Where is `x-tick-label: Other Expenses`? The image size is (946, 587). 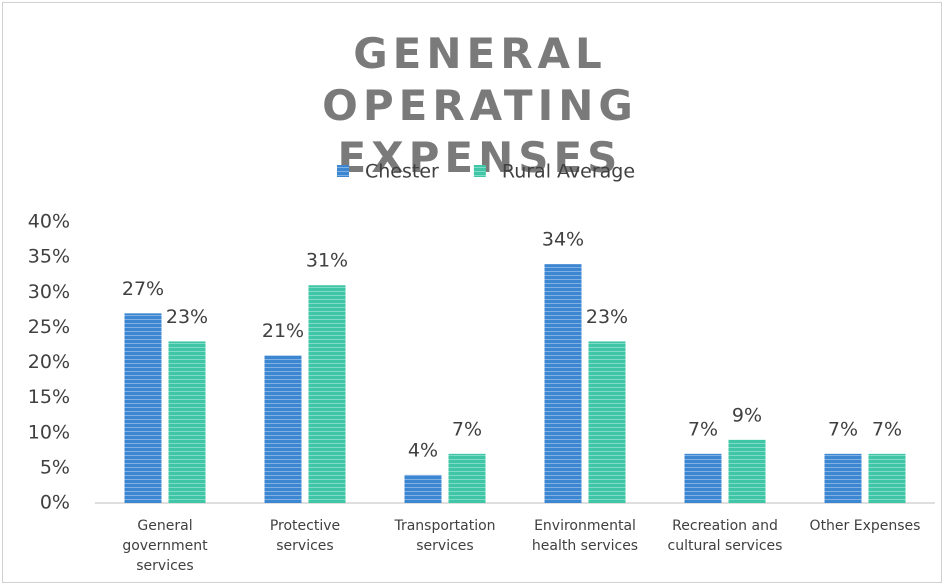
x-tick-label: Other Expenses is located at coordinates (865, 526).